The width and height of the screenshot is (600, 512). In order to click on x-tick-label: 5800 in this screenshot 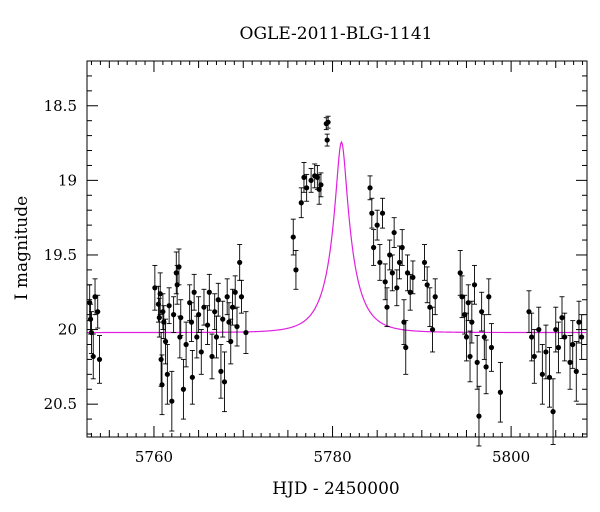, I will do `click(511, 457)`.